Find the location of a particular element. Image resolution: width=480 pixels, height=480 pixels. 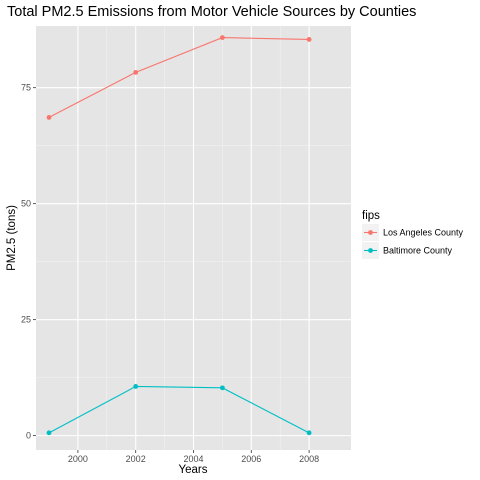

y-tick-label: 25 is located at coordinates (26, 320).